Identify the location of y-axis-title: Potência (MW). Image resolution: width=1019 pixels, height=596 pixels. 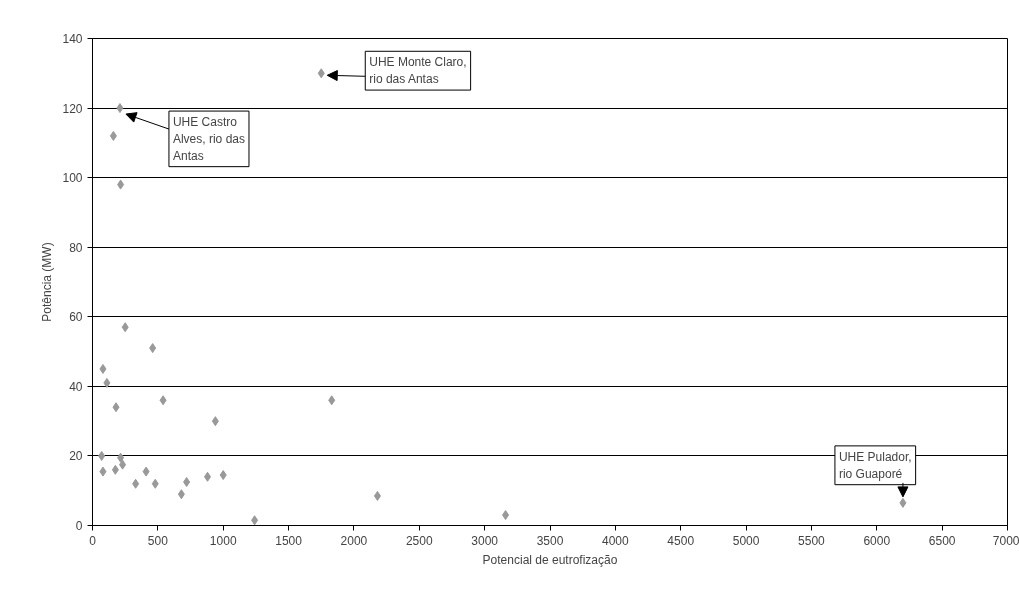
(47, 282).